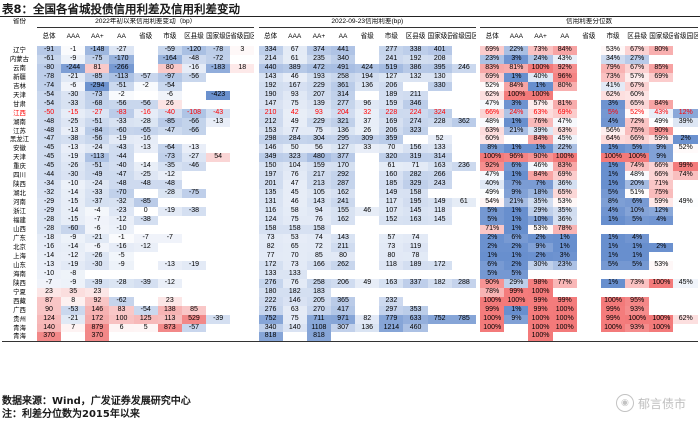  Describe the element at coordinates (367, 319) in the screenshot. I see `spread-cell: 82` at that location.